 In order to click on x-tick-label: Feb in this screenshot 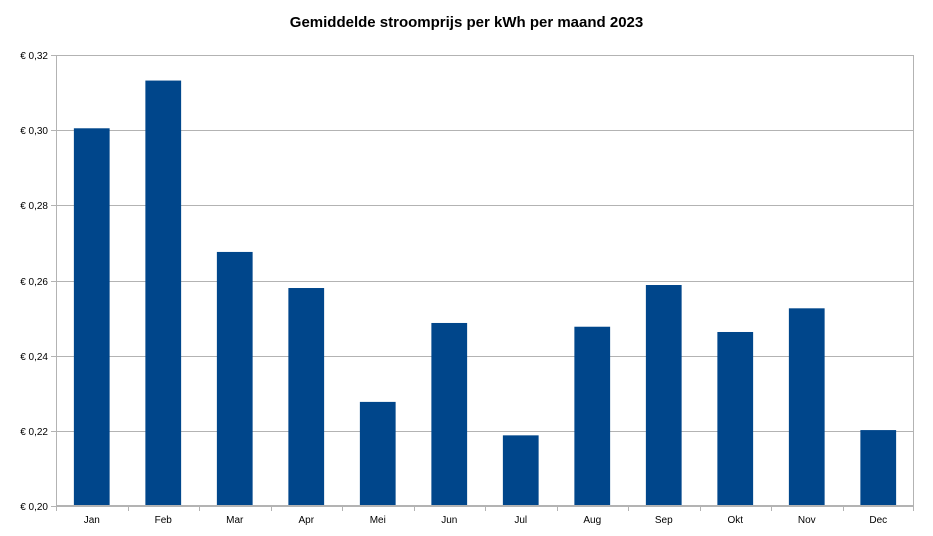, I will do `click(164, 520)`.